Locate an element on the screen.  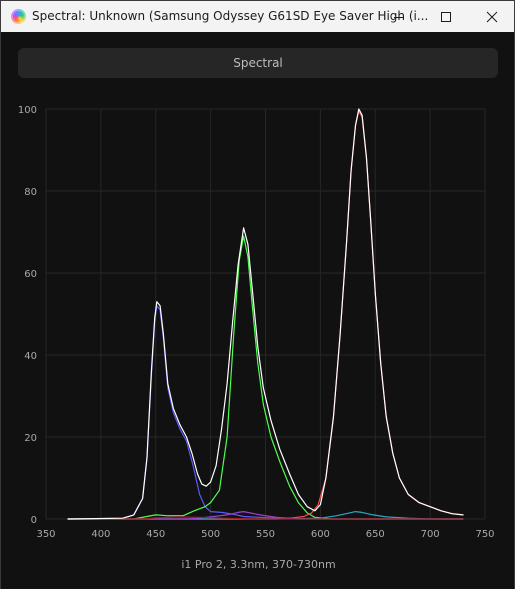
y-tick-label: 80 is located at coordinates (30, 192).